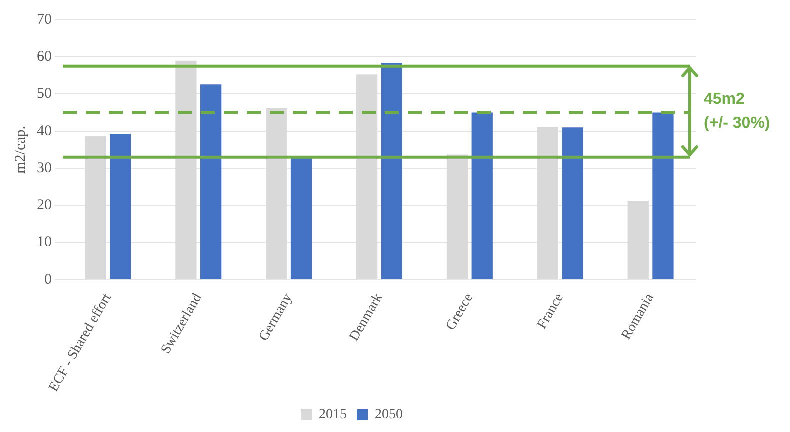 This screenshot has height=432, width=790. Describe the element at coordinates (44, 20) in the screenshot. I see `y-tick-label: 70` at that location.